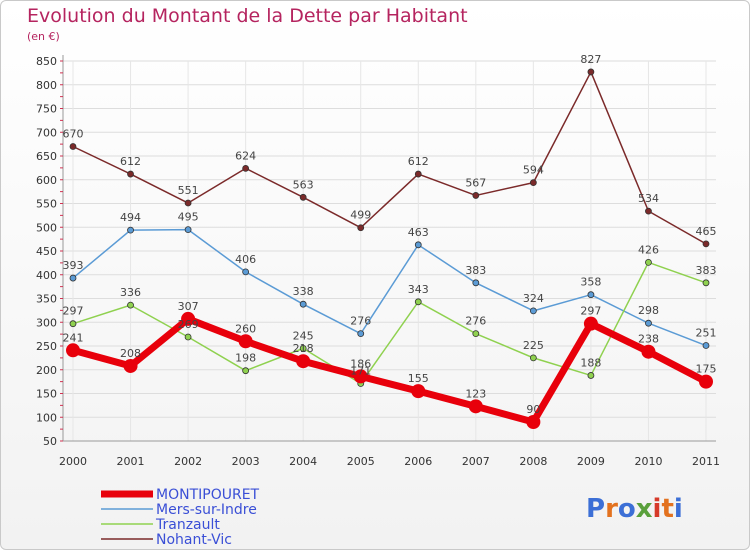 The width and height of the screenshot is (750, 550). Describe the element at coordinates (188, 461) in the screenshot. I see `x-tick-label: 2002` at that location.